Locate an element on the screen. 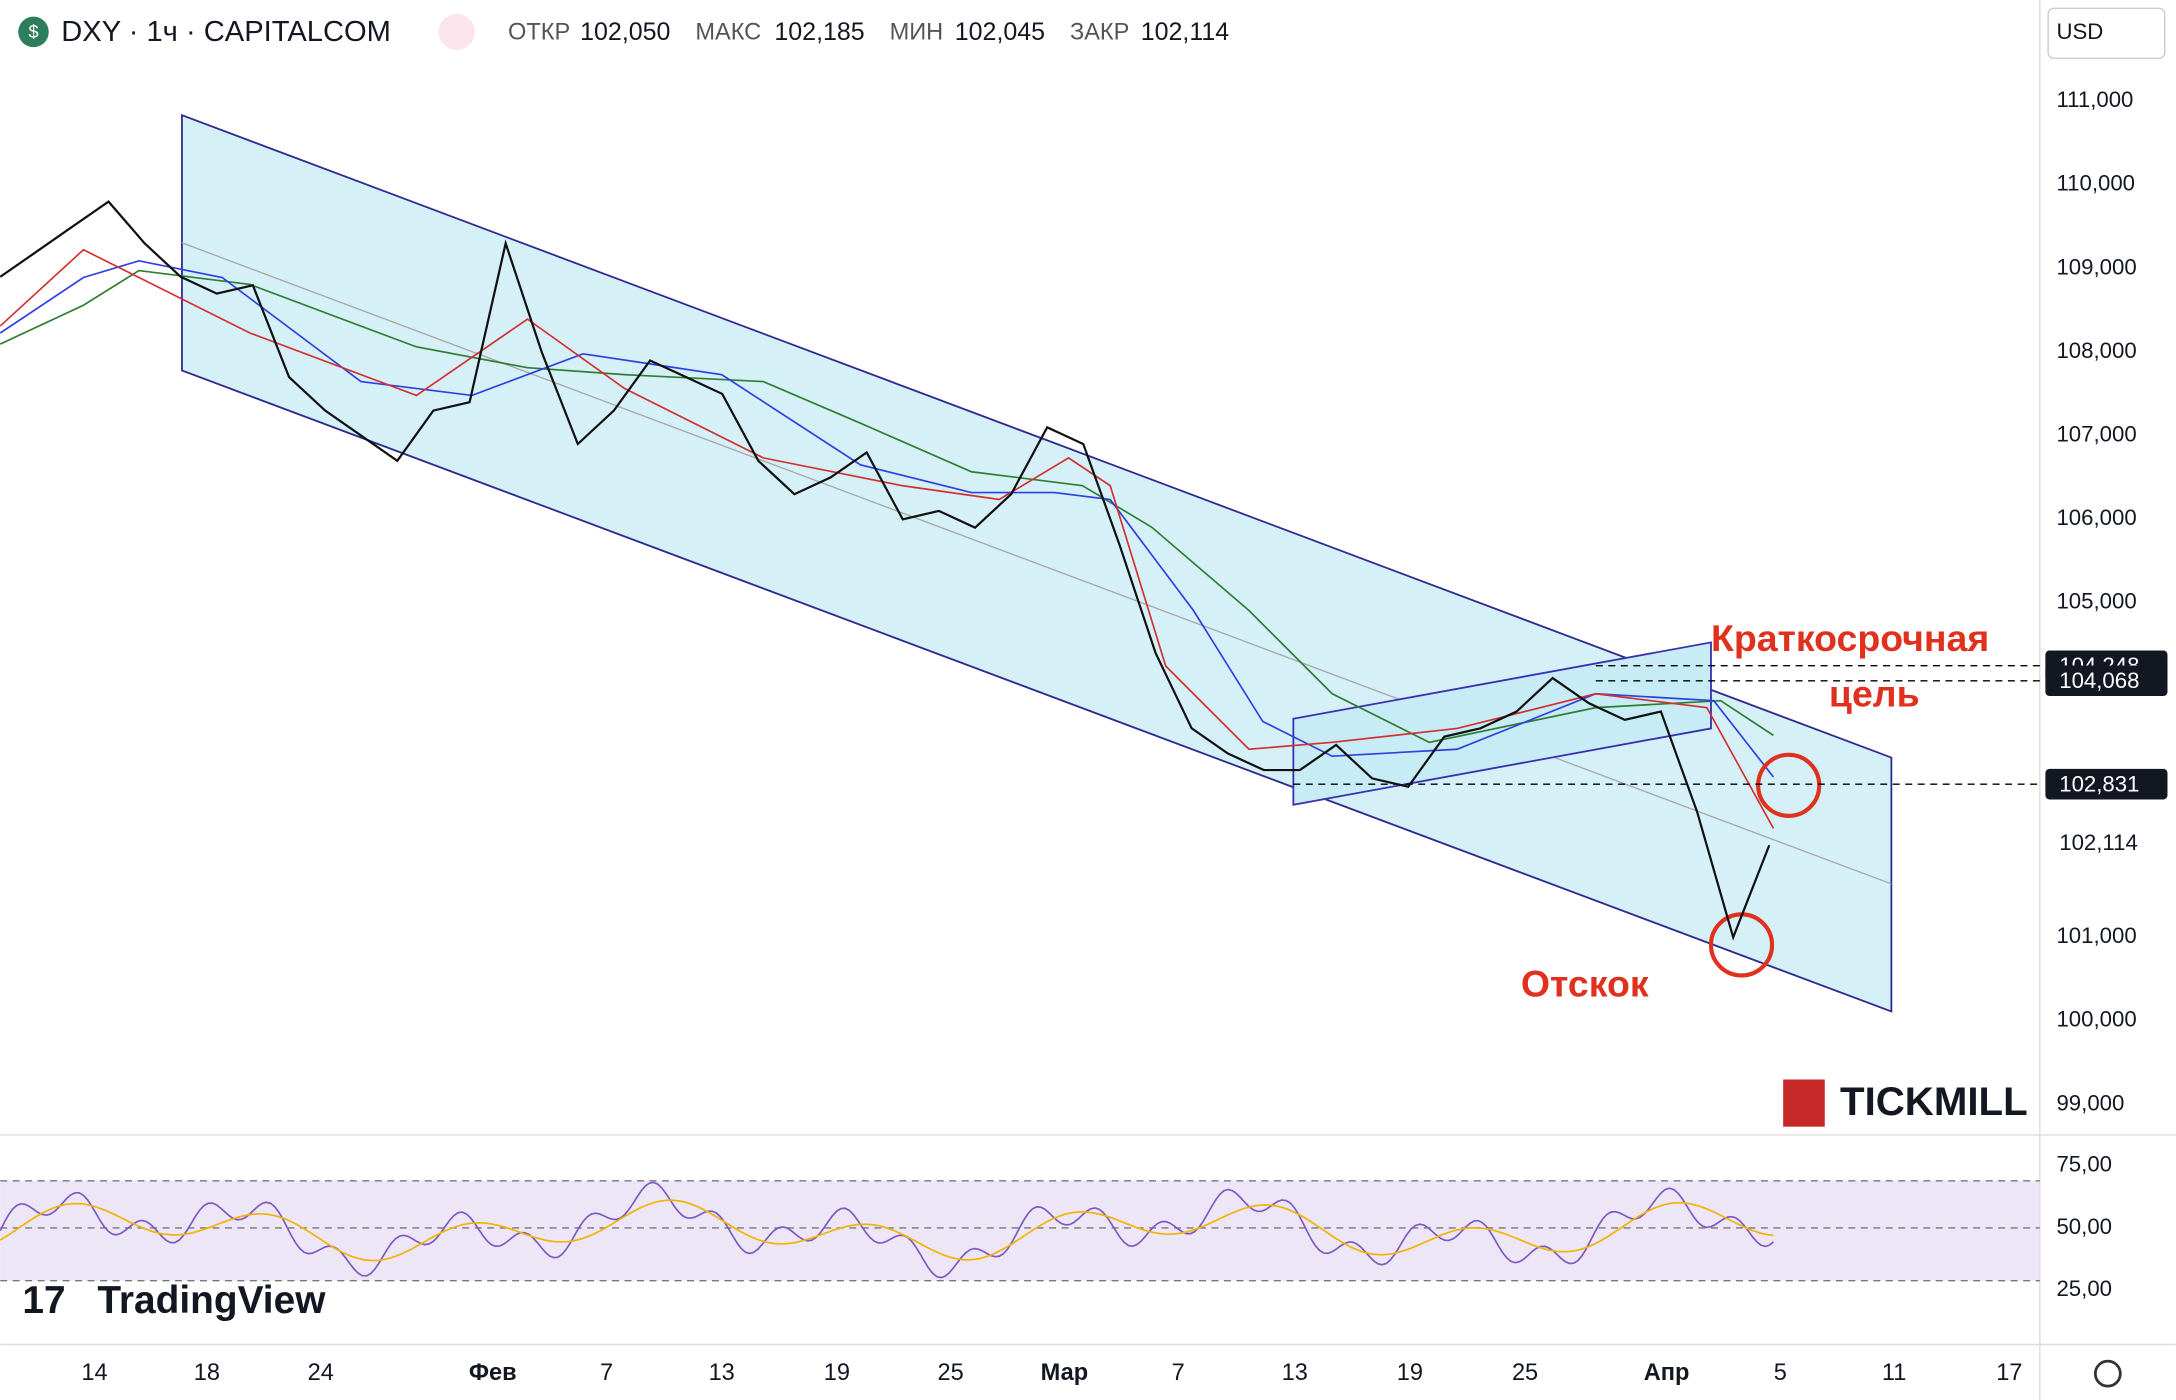 The image size is (2176, 1400). icon-glyph: $ is located at coordinates (33, 32).